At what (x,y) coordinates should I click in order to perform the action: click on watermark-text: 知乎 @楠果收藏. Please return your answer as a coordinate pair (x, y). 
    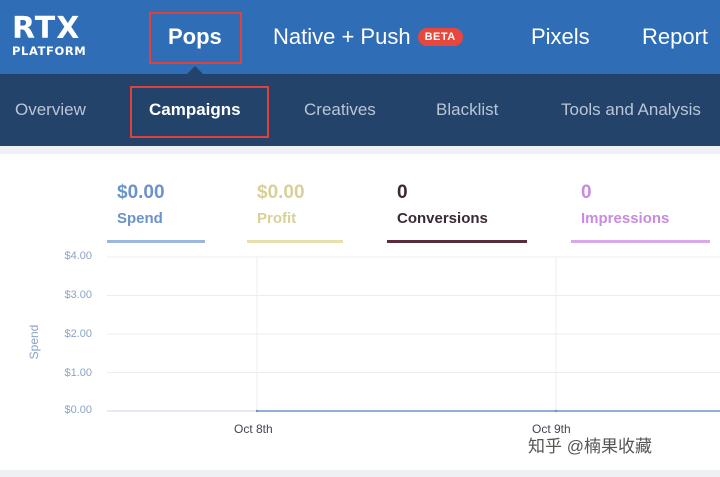
    Looking at the image, I should click on (590, 446).